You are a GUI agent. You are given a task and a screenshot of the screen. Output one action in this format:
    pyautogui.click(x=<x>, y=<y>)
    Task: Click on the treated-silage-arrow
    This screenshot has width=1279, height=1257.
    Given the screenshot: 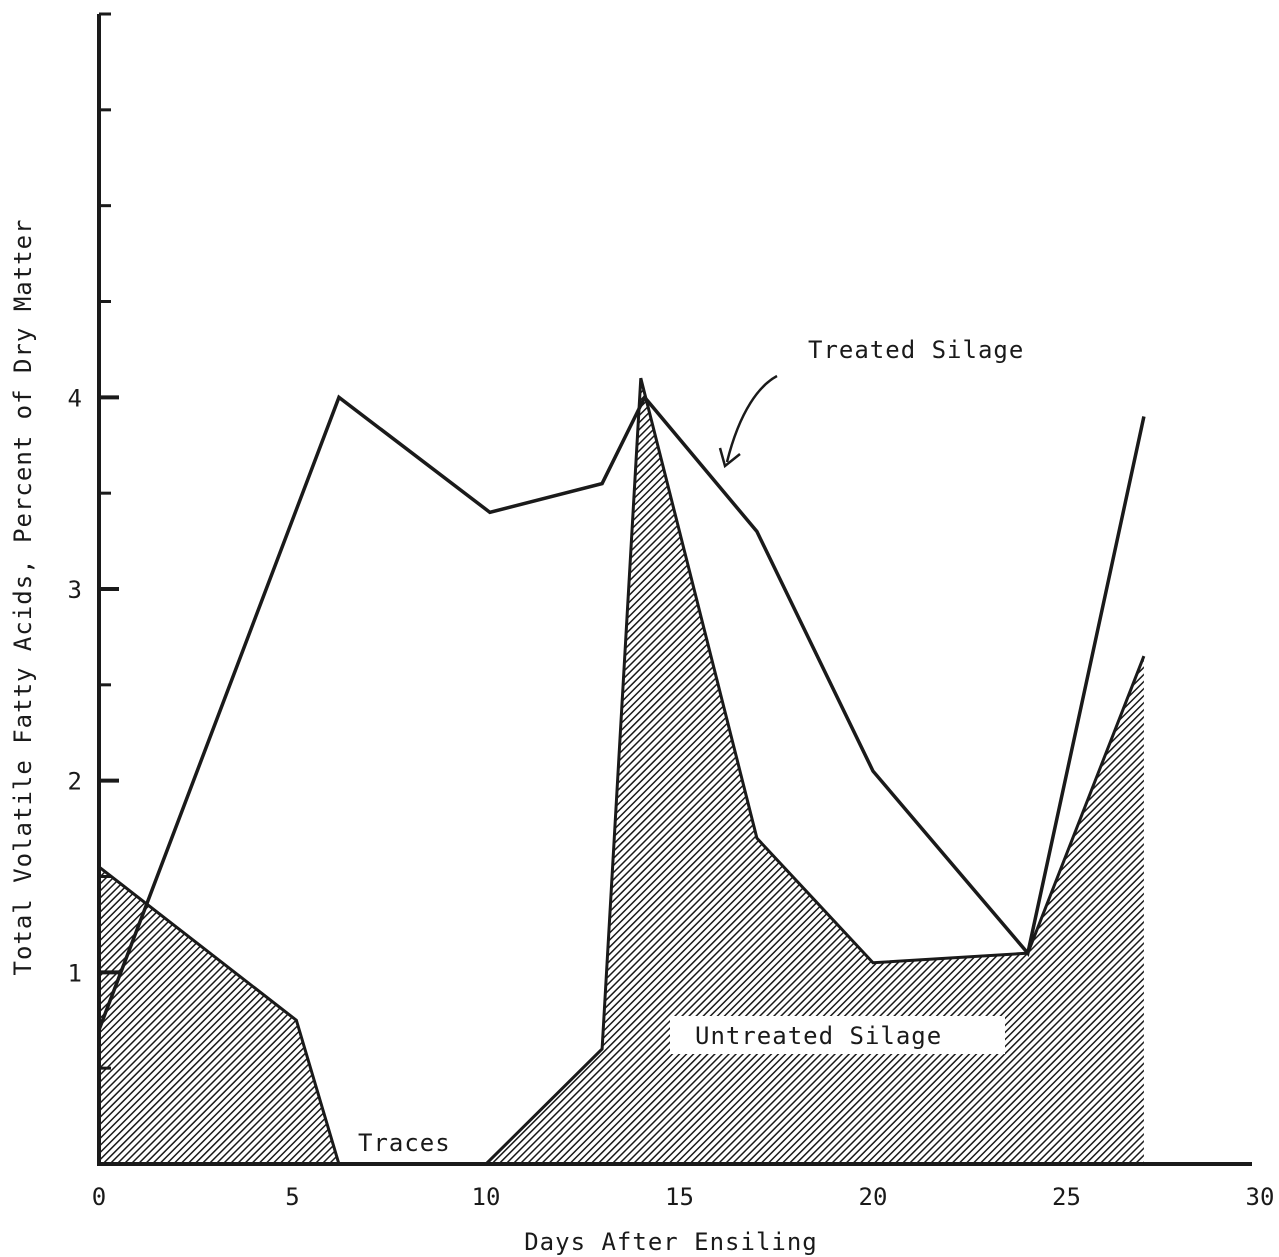 What is the action you would take?
    pyautogui.click(x=751, y=418)
    